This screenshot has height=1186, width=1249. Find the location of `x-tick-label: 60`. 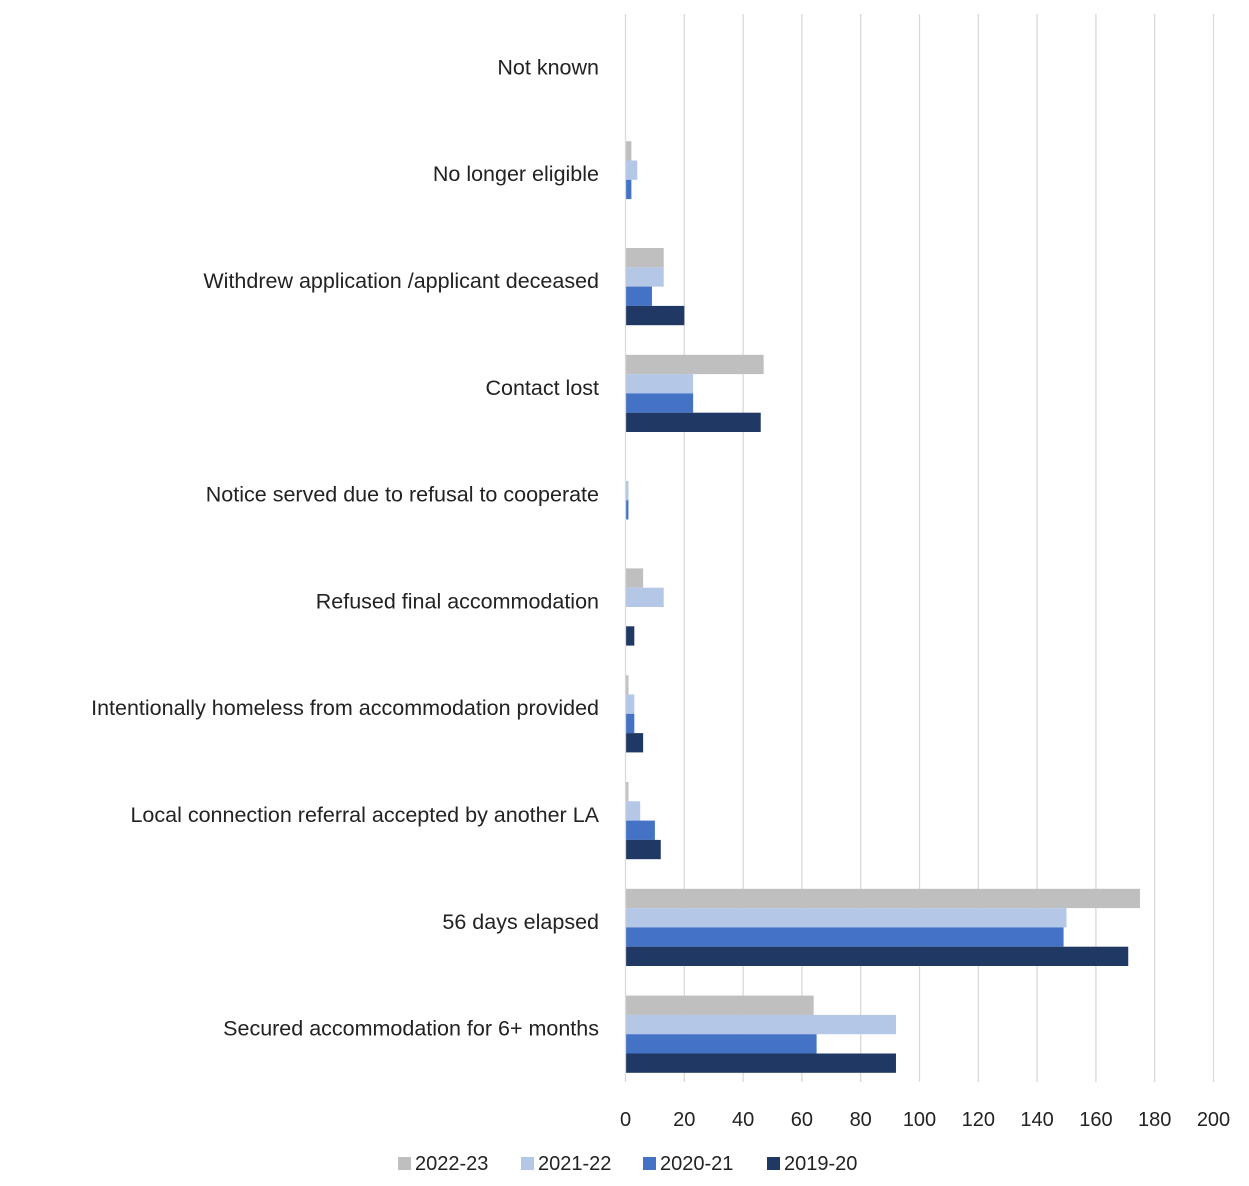

x-tick-label: 60 is located at coordinates (802, 1120).